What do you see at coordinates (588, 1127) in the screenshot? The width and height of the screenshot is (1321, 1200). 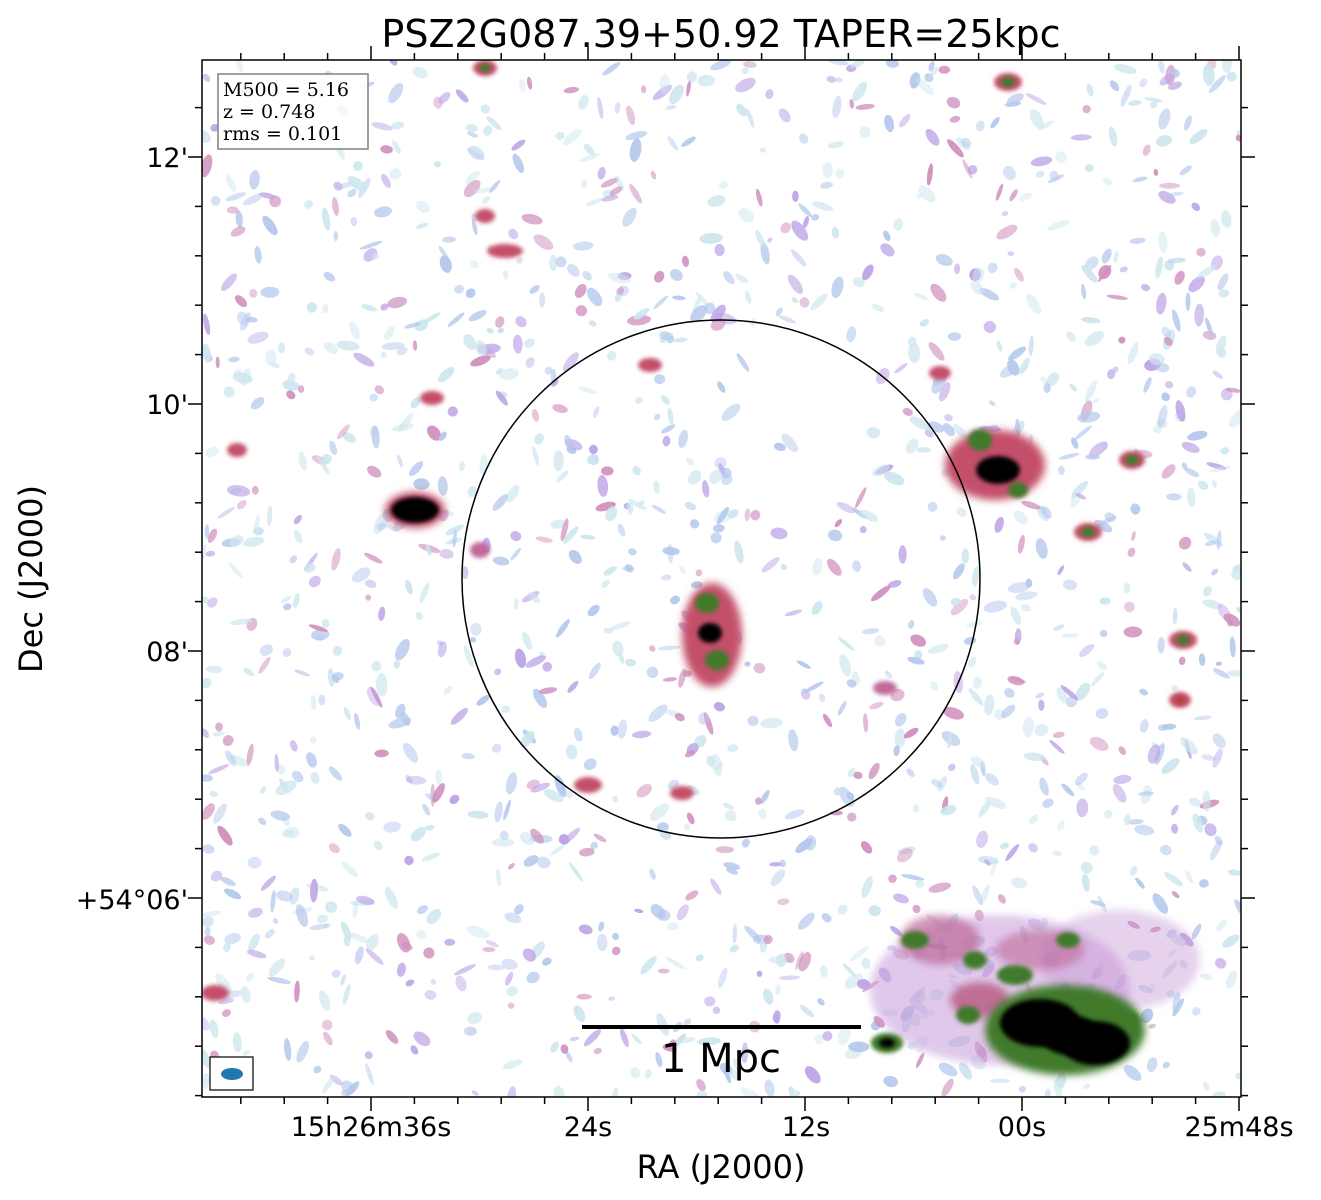 I see `x-tick-label: 24s` at bounding box center [588, 1127].